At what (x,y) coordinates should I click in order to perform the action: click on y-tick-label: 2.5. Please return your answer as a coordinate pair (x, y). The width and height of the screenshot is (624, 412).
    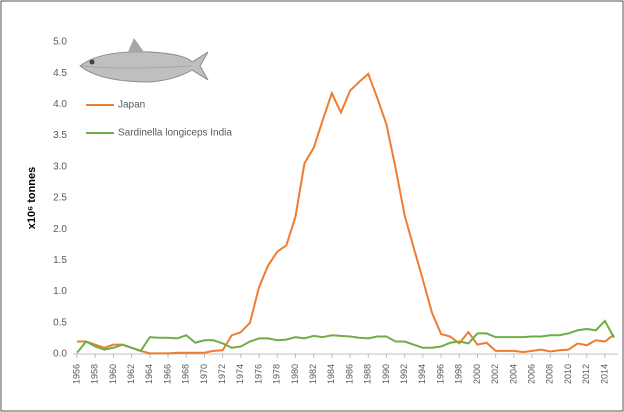
    Looking at the image, I should click on (60, 198).